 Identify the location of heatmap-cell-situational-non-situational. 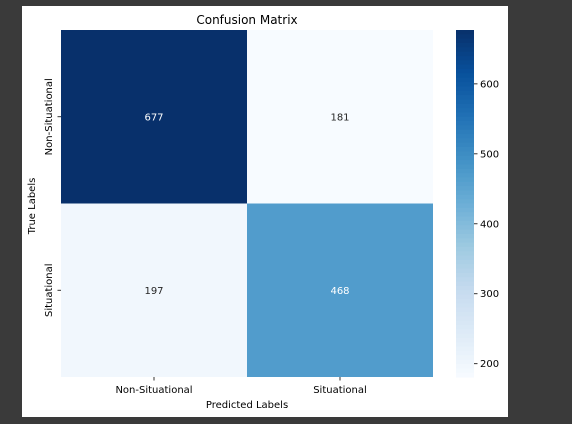
(154, 290).